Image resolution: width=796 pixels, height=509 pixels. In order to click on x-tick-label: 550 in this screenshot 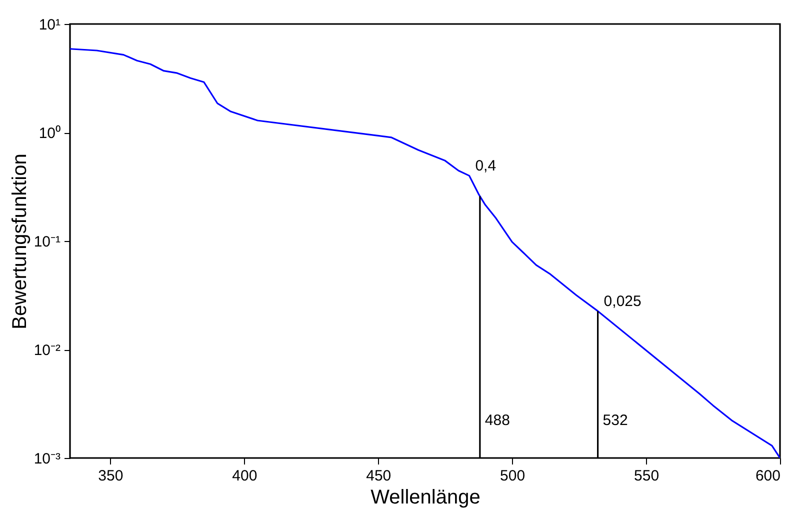, I will do `click(647, 476)`.